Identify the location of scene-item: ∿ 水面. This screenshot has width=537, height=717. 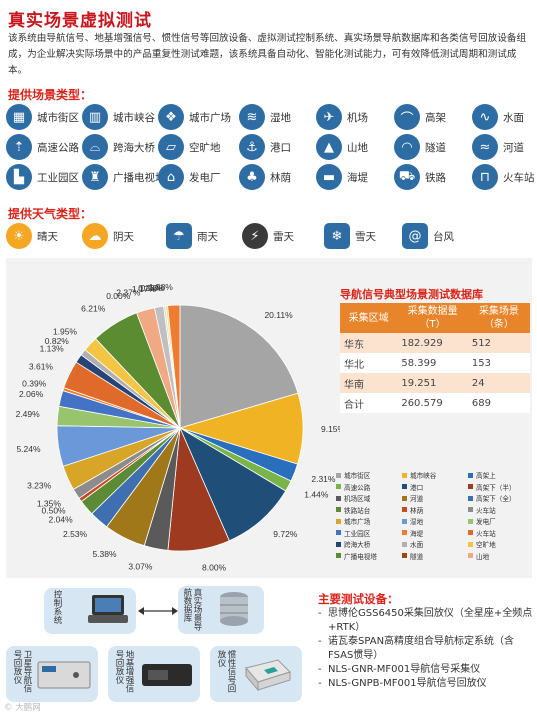
(498, 117).